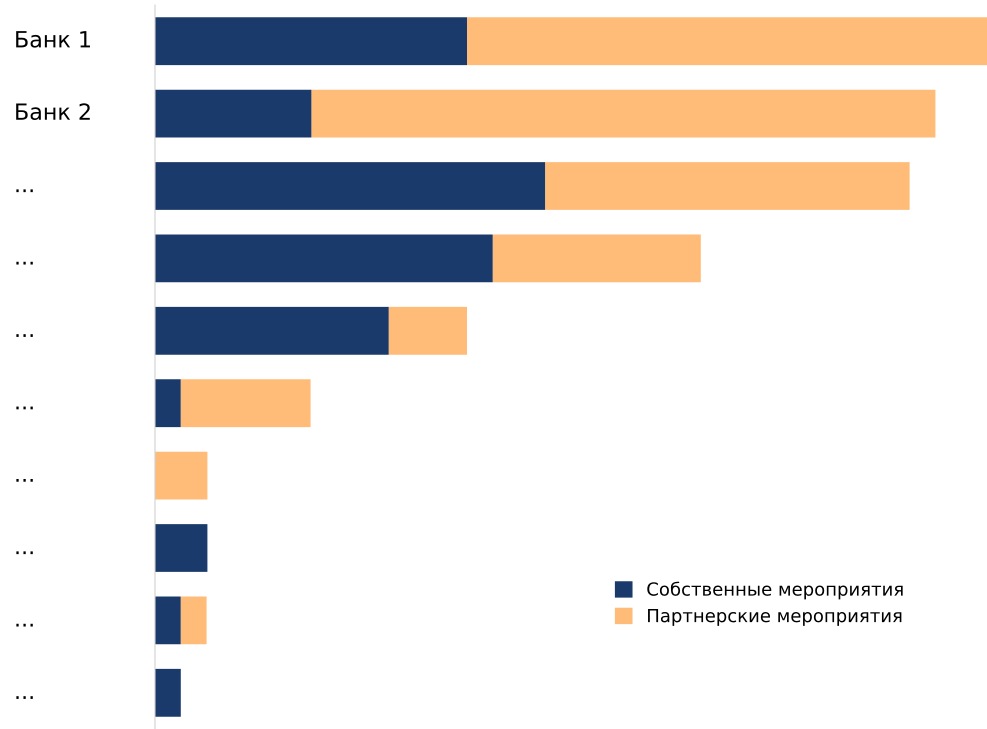 The image size is (987, 729). I want to click on y-tick-label: Банк 1, so click(53, 39).